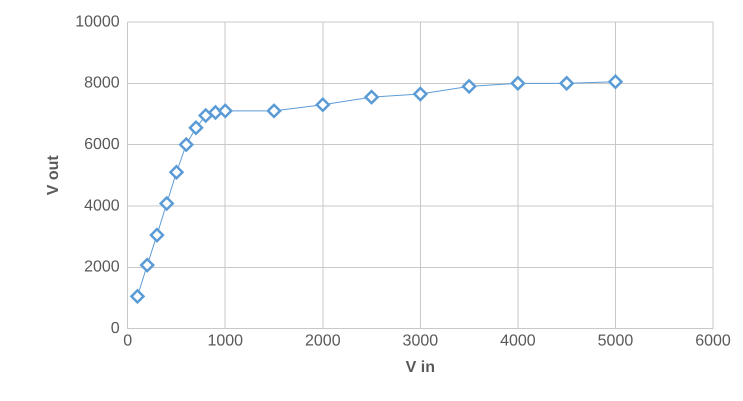 The width and height of the screenshot is (743, 401). Describe the element at coordinates (97, 21) in the screenshot. I see `y-tick-label: 10000` at that location.